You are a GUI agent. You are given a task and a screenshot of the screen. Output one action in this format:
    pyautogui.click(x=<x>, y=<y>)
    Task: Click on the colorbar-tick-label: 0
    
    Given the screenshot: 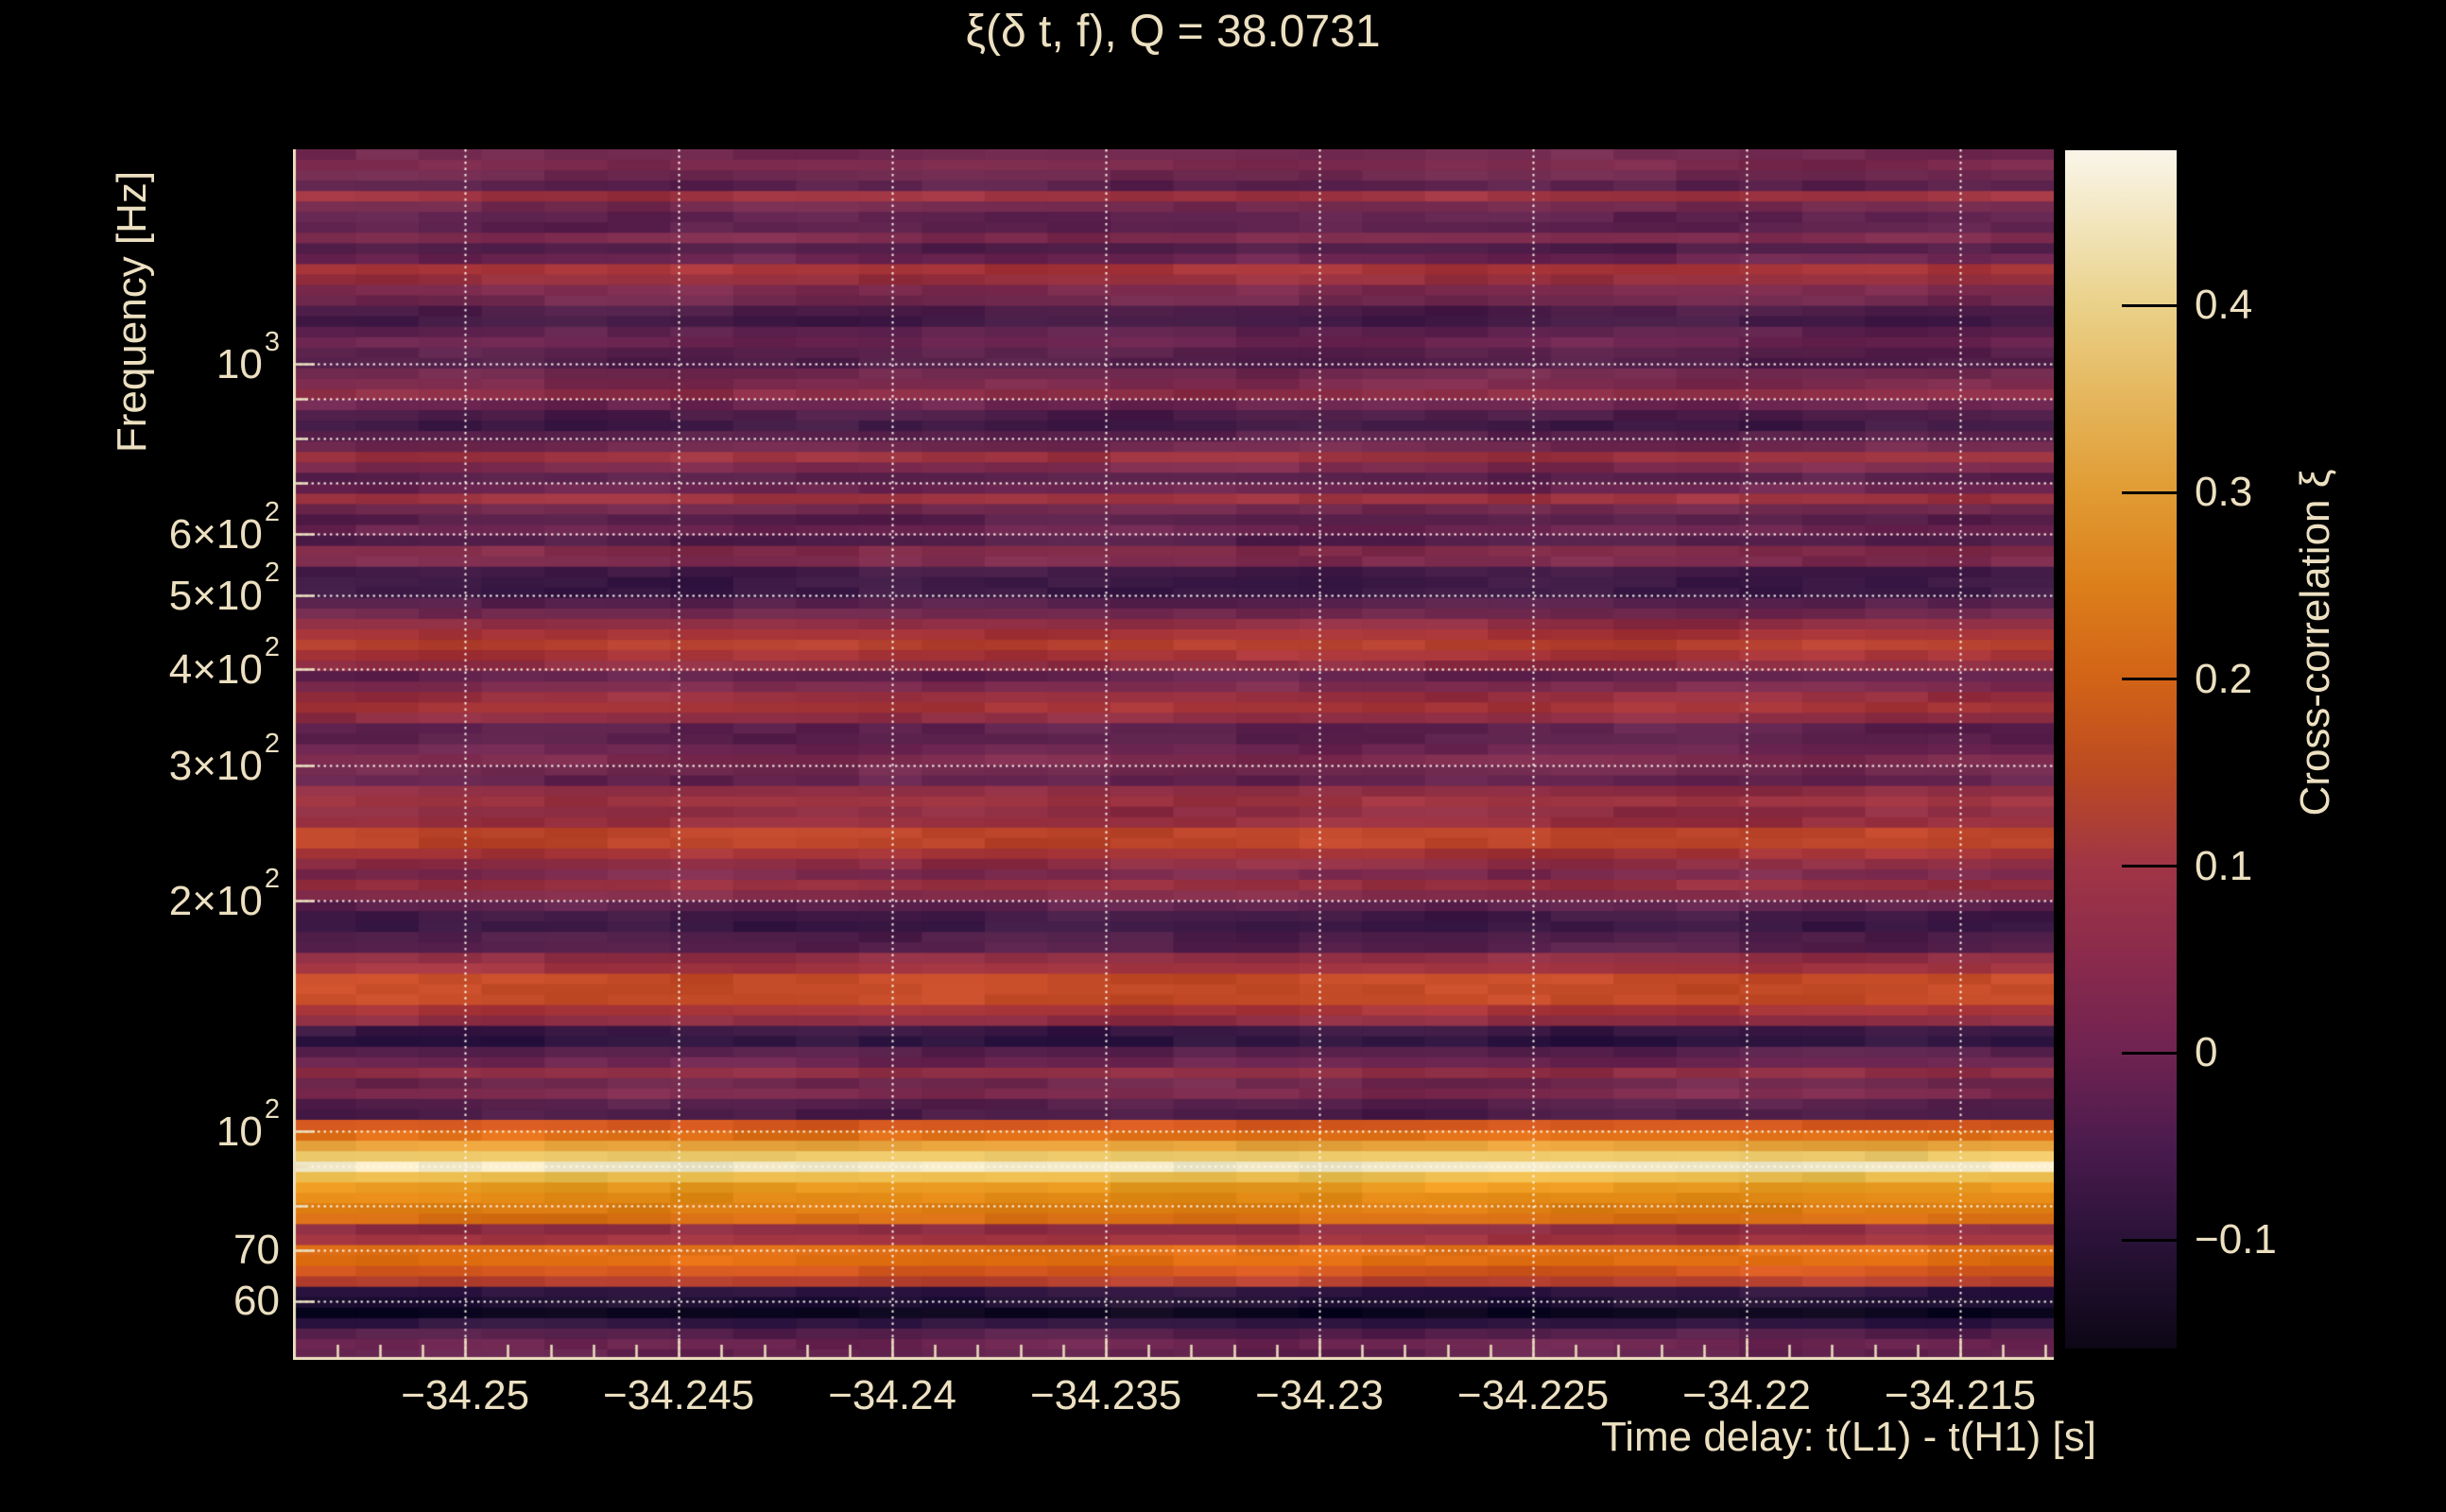 What is the action you would take?
    pyautogui.click(x=2206, y=1052)
    